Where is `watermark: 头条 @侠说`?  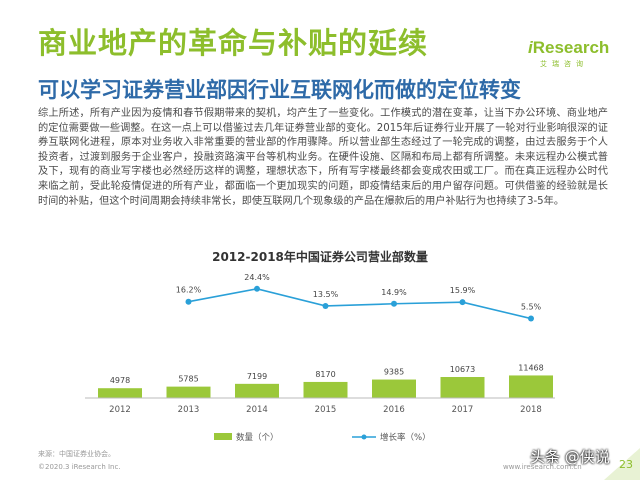 watermark: 头条 @侠说 is located at coordinates (570, 457).